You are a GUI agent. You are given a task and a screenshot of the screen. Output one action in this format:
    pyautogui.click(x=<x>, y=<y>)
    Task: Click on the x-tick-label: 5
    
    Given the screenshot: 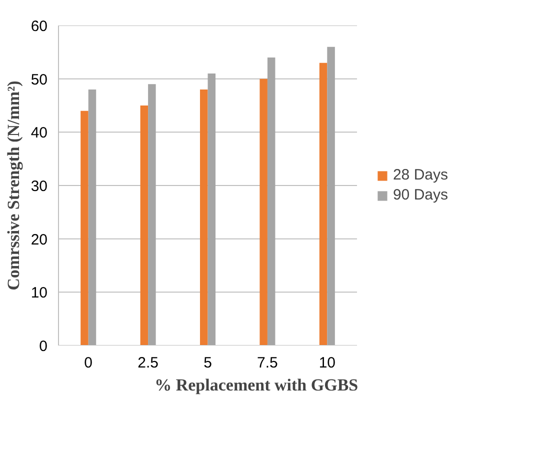 What is the action you would take?
    pyautogui.click(x=208, y=363)
    